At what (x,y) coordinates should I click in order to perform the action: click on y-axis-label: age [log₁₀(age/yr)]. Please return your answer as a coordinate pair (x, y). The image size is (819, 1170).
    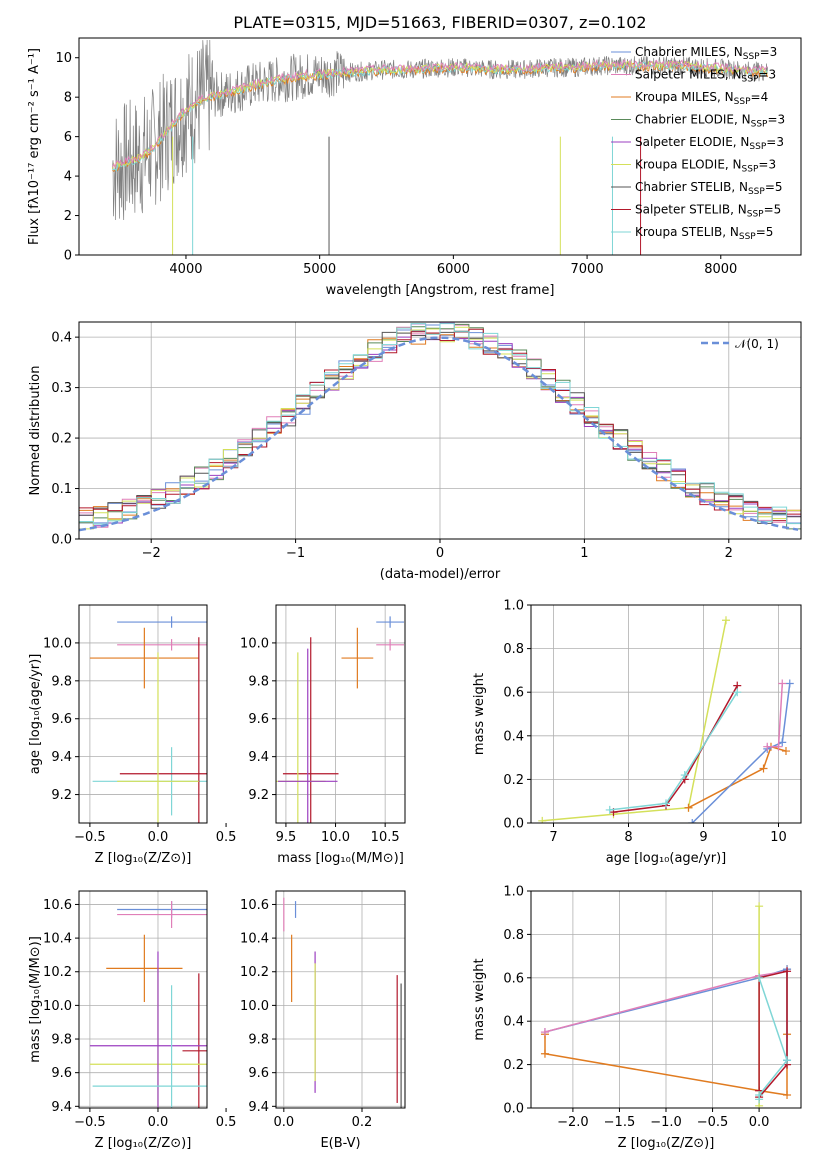
    Looking at the image, I should click on (35, 714).